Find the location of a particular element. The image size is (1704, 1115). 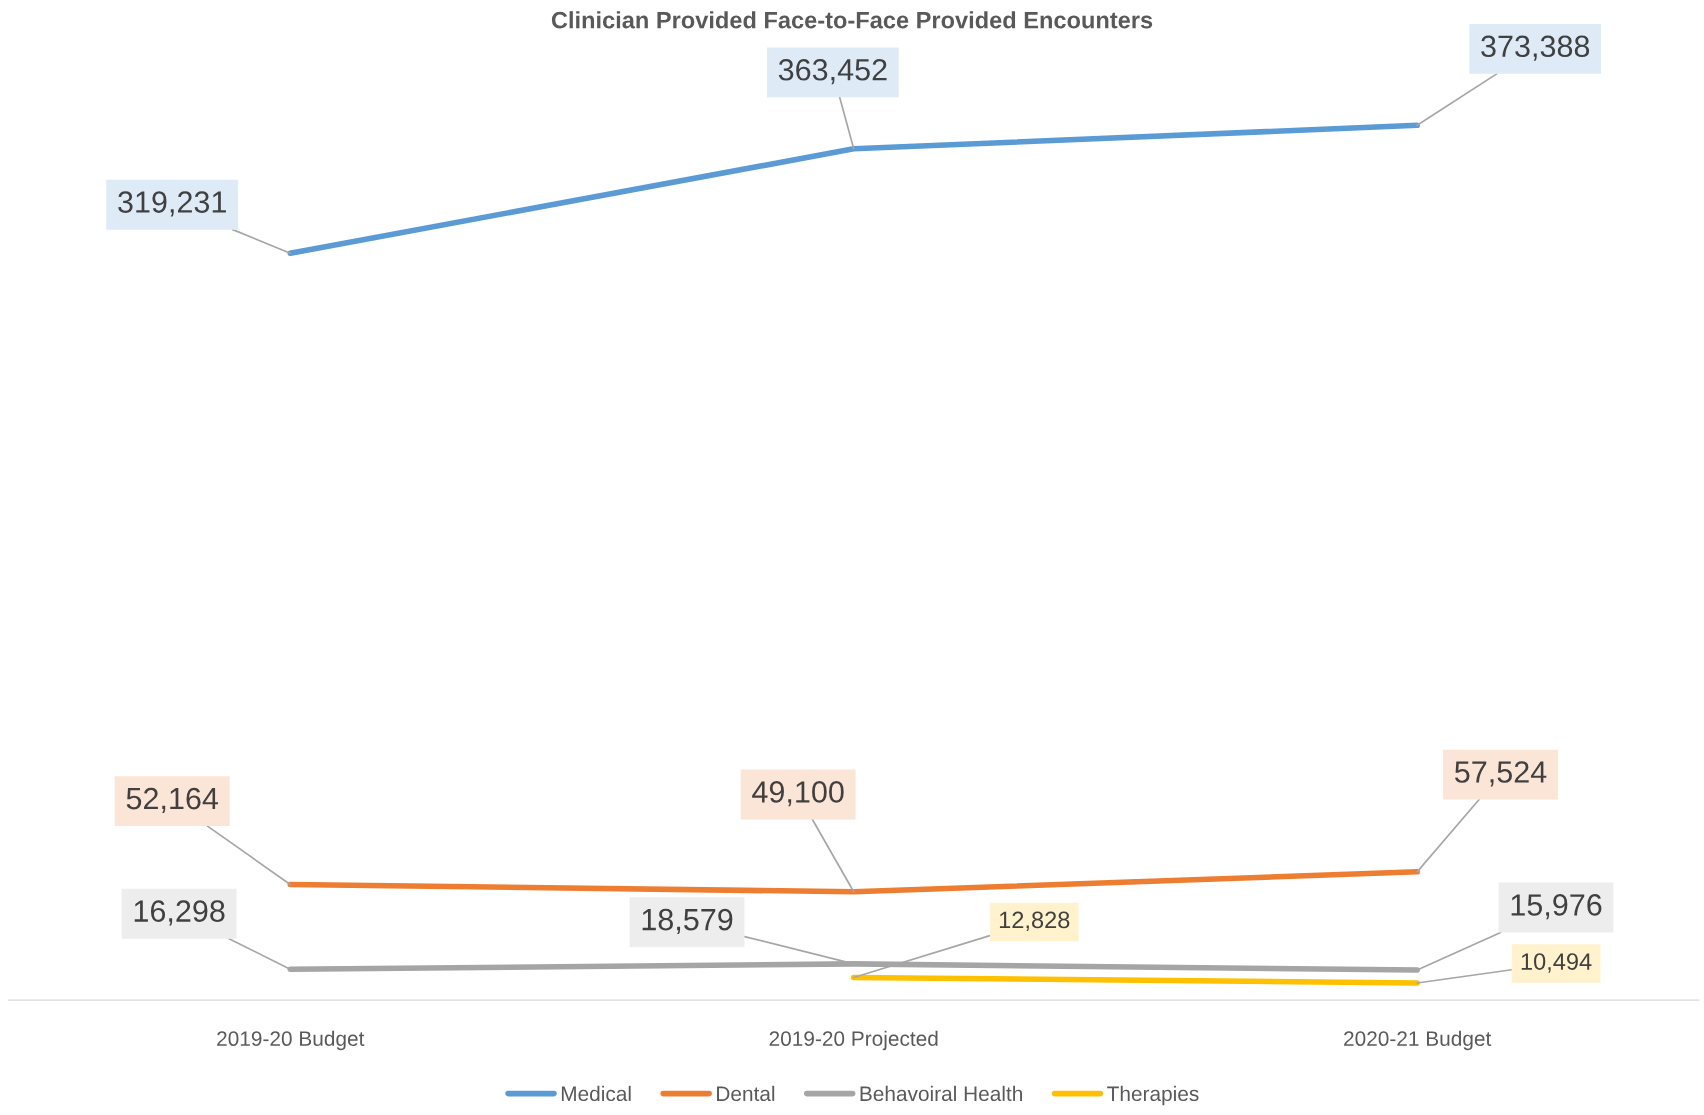

data-label: 49,100 is located at coordinates (798, 794).